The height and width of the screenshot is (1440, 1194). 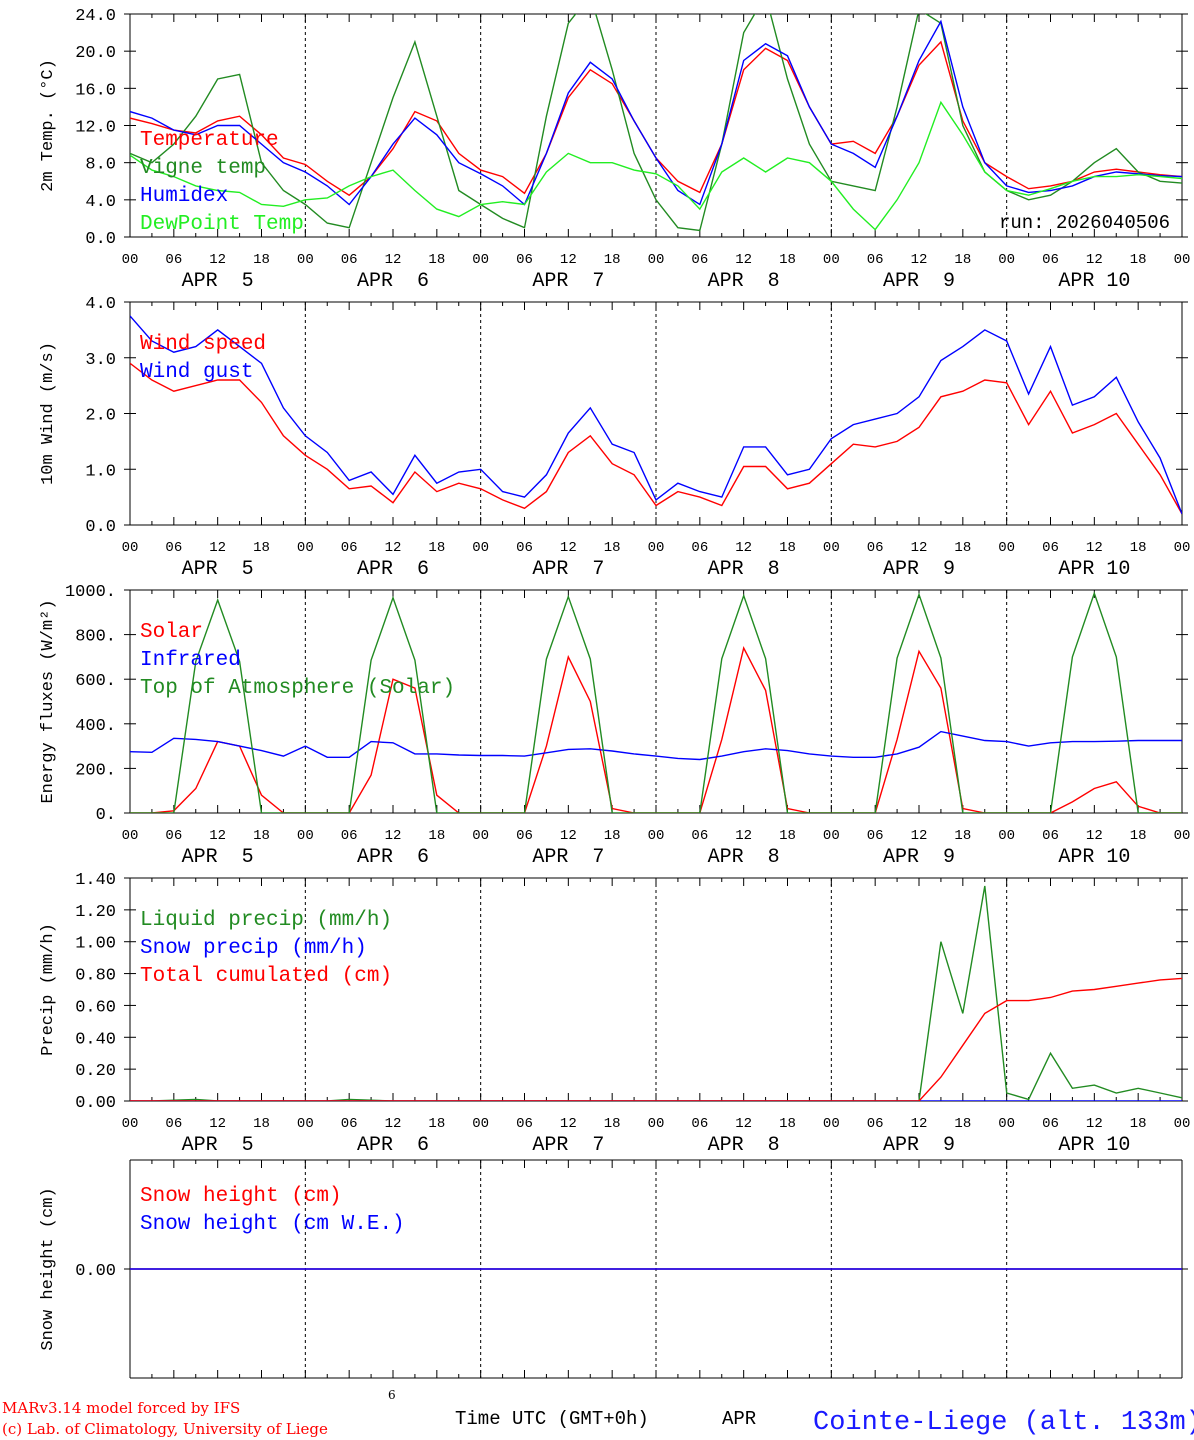 I want to click on y-tick-label: 1.00, so click(x=95, y=944).